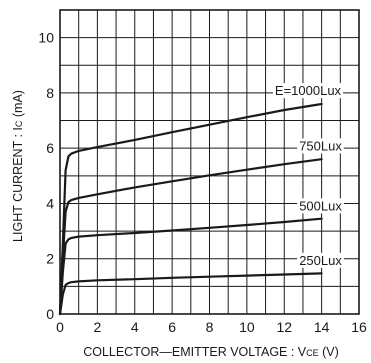 This screenshot has height=363, width=371. I want to click on series-annotations: E=1000Lux 750Lux 500Lux 250Lux, so click(308, 175).